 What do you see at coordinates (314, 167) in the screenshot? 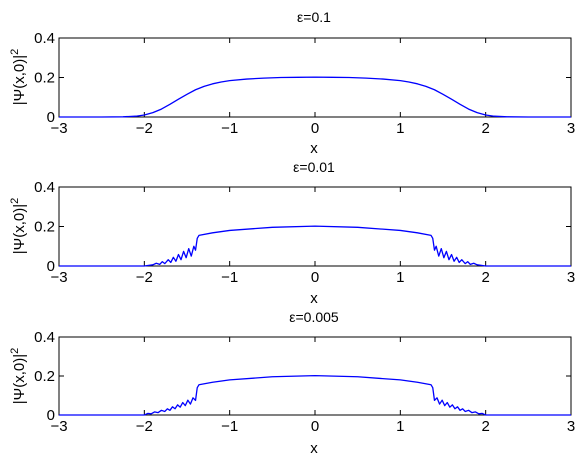
I see `panel-title: ε=0.01` at bounding box center [314, 167].